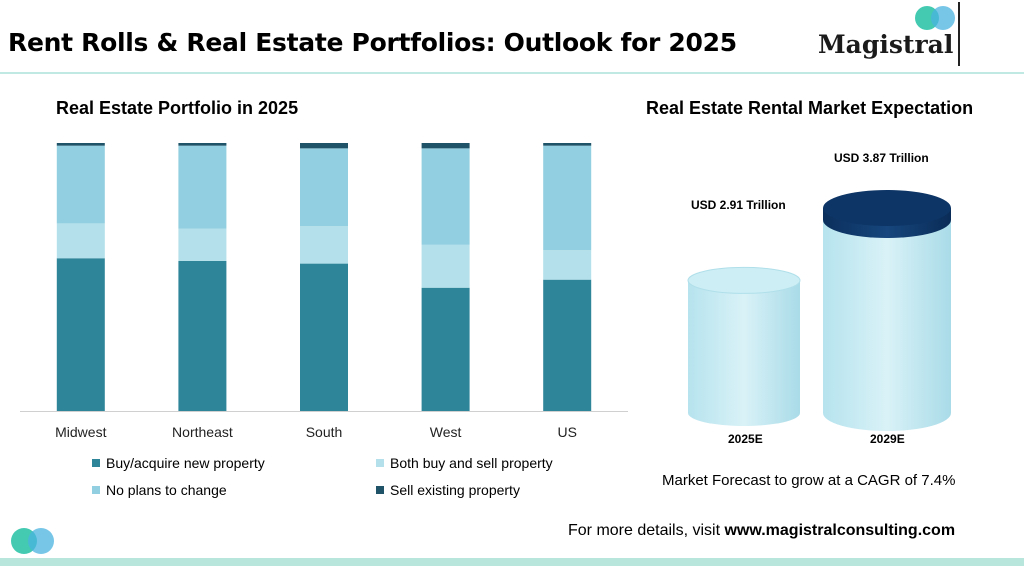 The width and height of the screenshot is (1024, 576). What do you see at coordinates (959, 34) in the screenshot?
I see `logo-divider` at bounding box center [959, 34].